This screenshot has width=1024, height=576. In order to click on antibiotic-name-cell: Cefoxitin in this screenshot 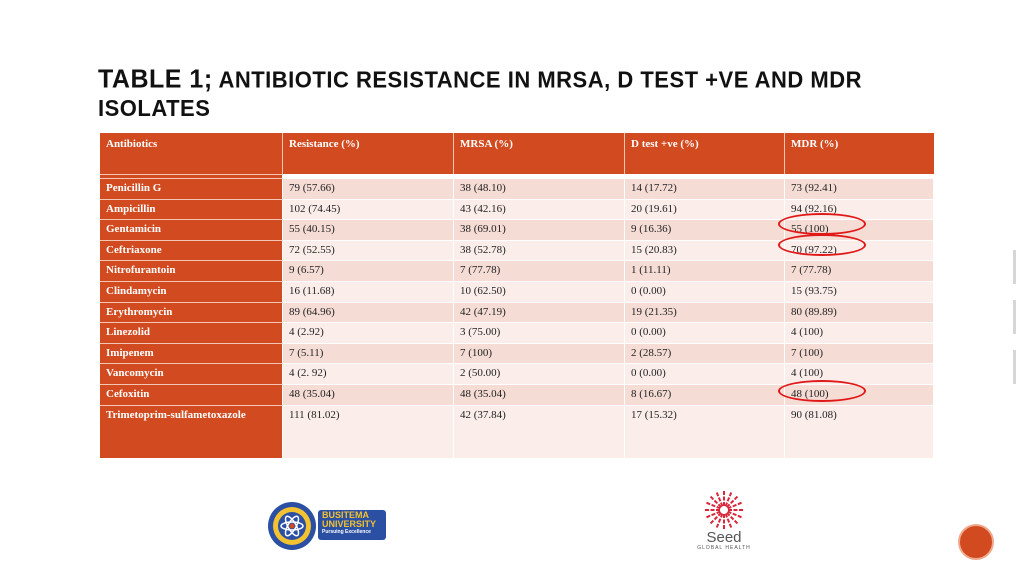, I will do `click(191, 394)`.